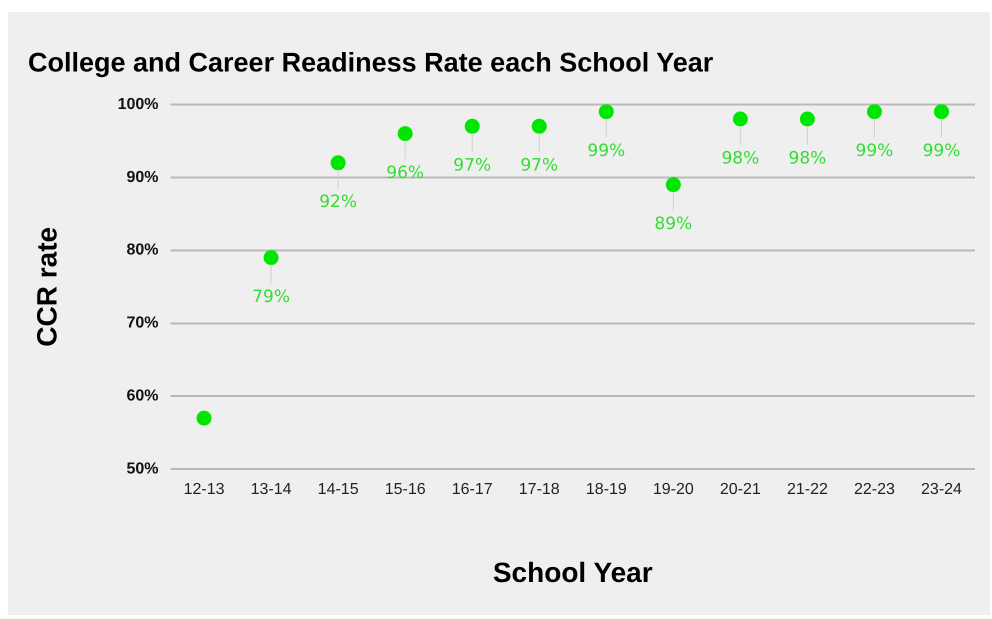 This screenshot has width=992, height=619. What do you see at coordinates (271, 297) in the screenshot?
I see `data-label: 79%` at bounding box center [271, 297].